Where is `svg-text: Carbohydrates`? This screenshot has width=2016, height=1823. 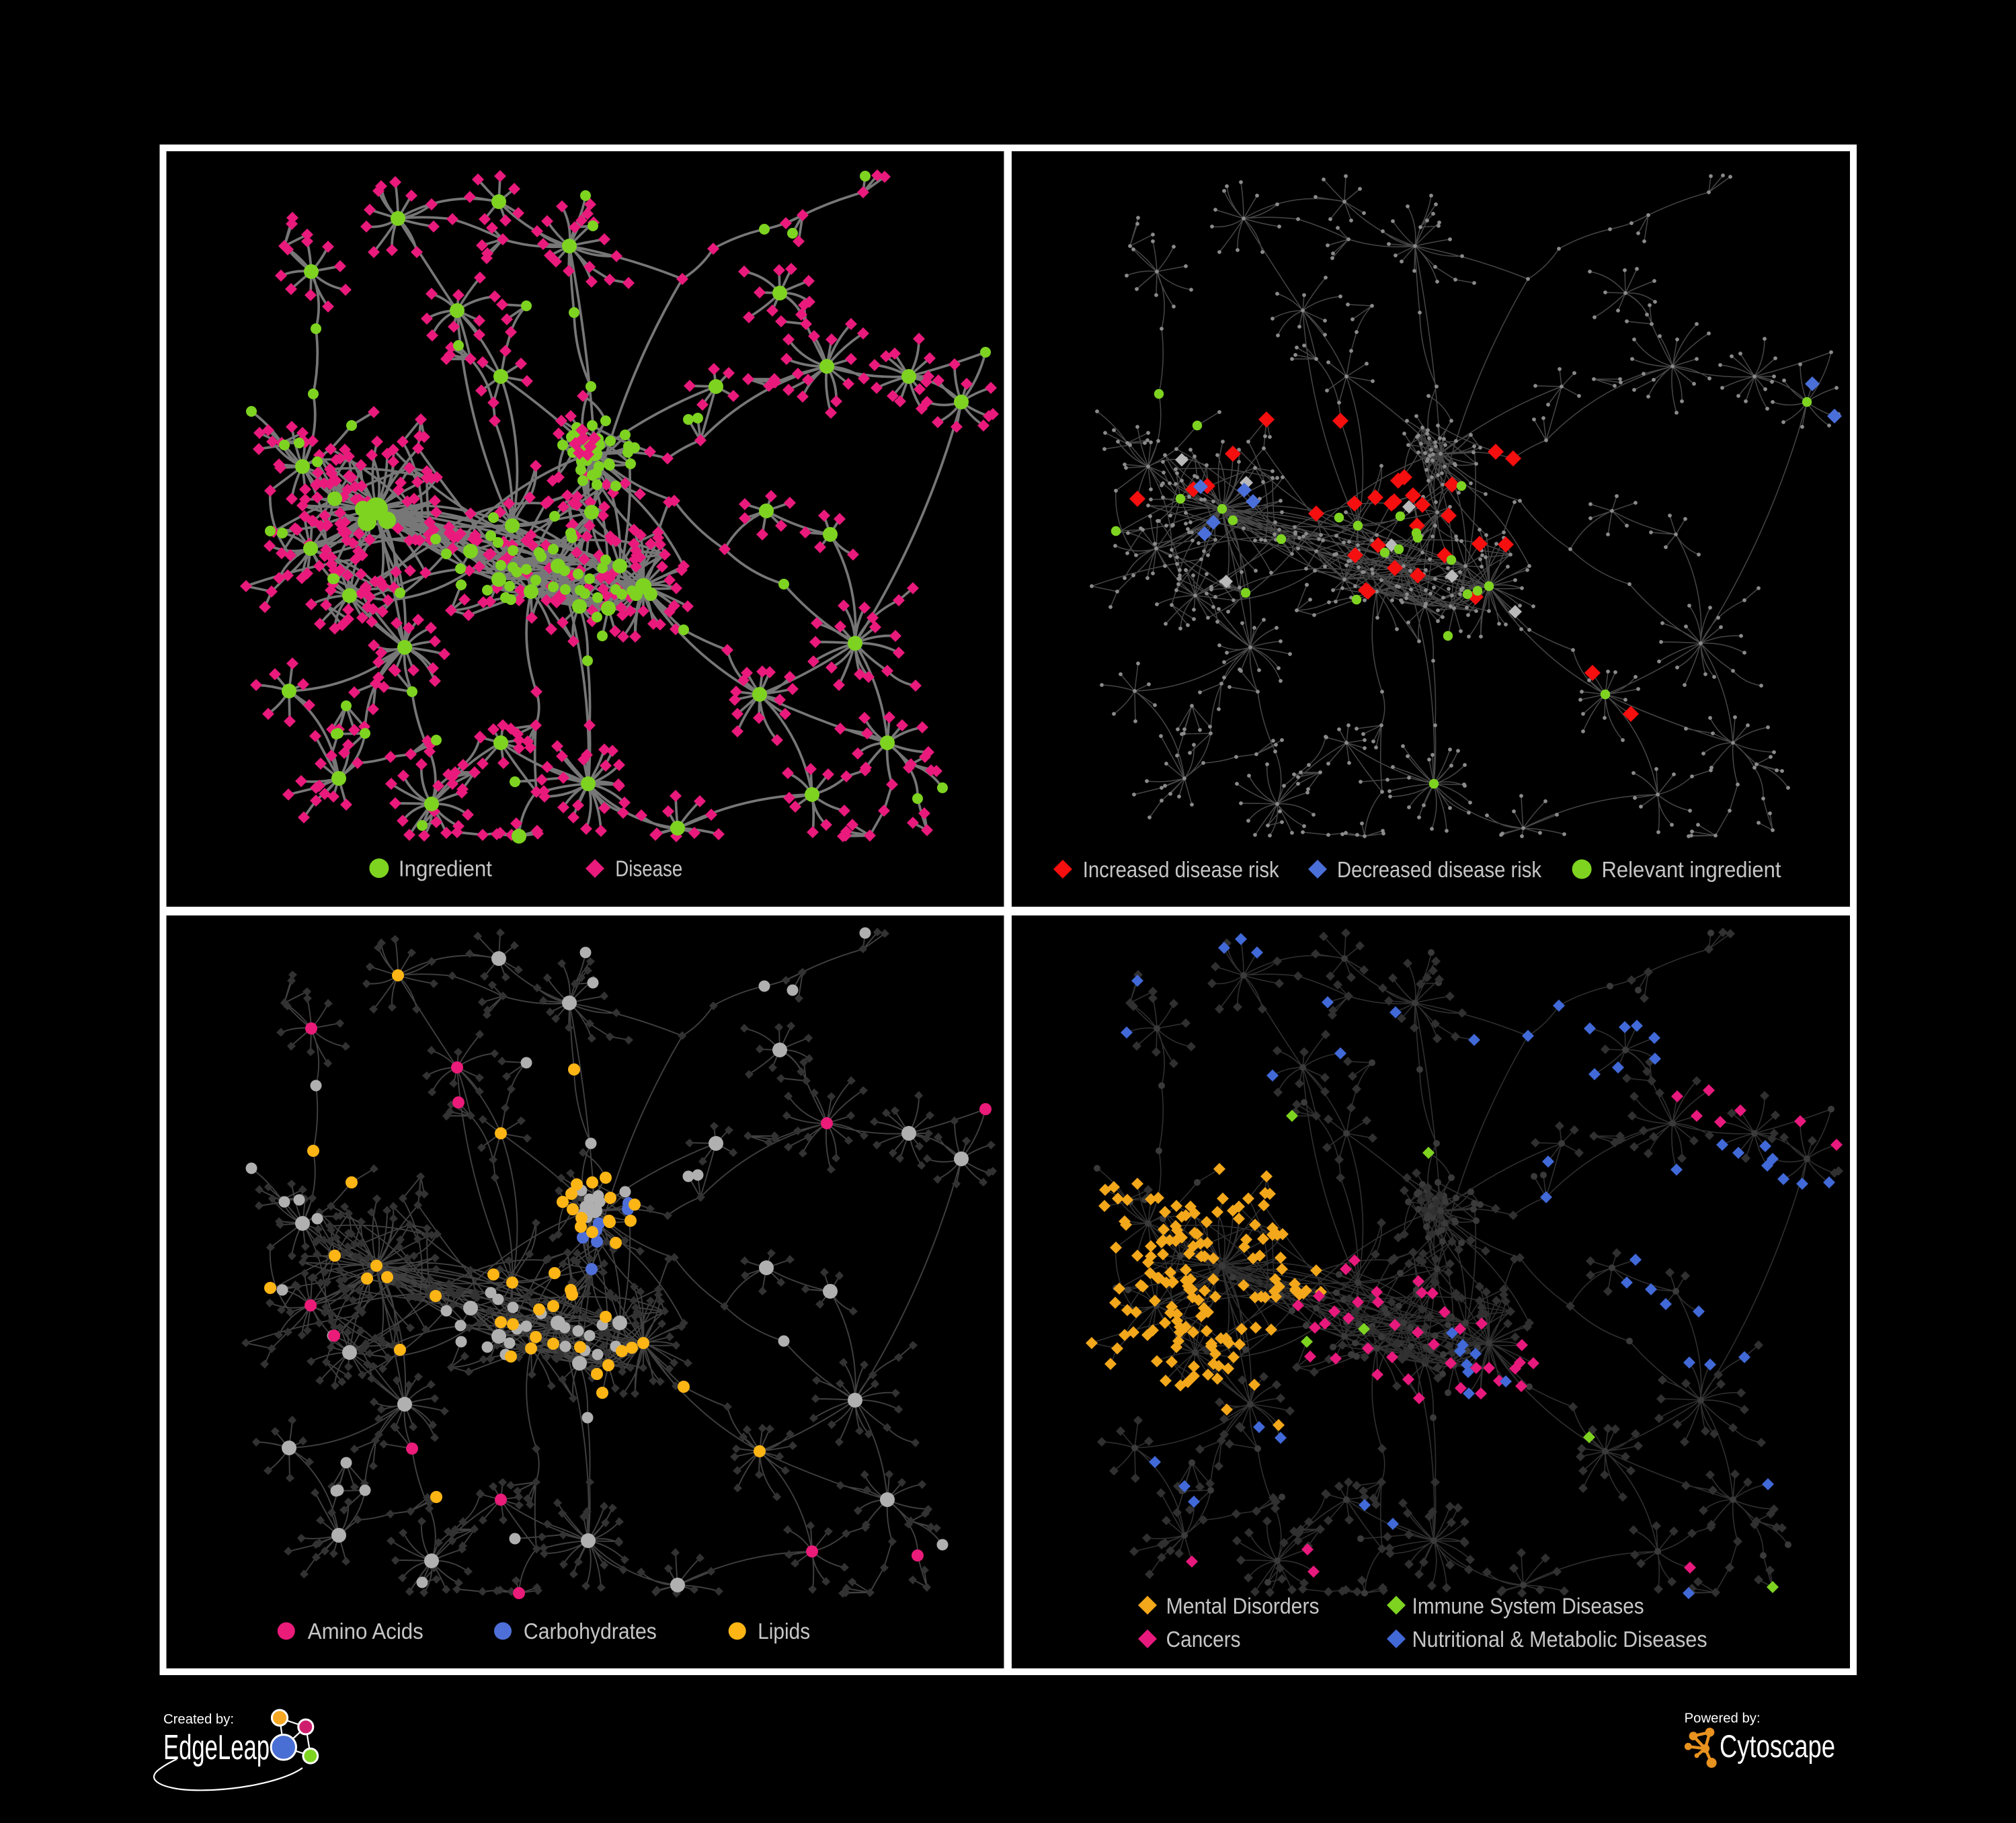
svg-text: Carbohydrates is located at coordinates (590, 1631).